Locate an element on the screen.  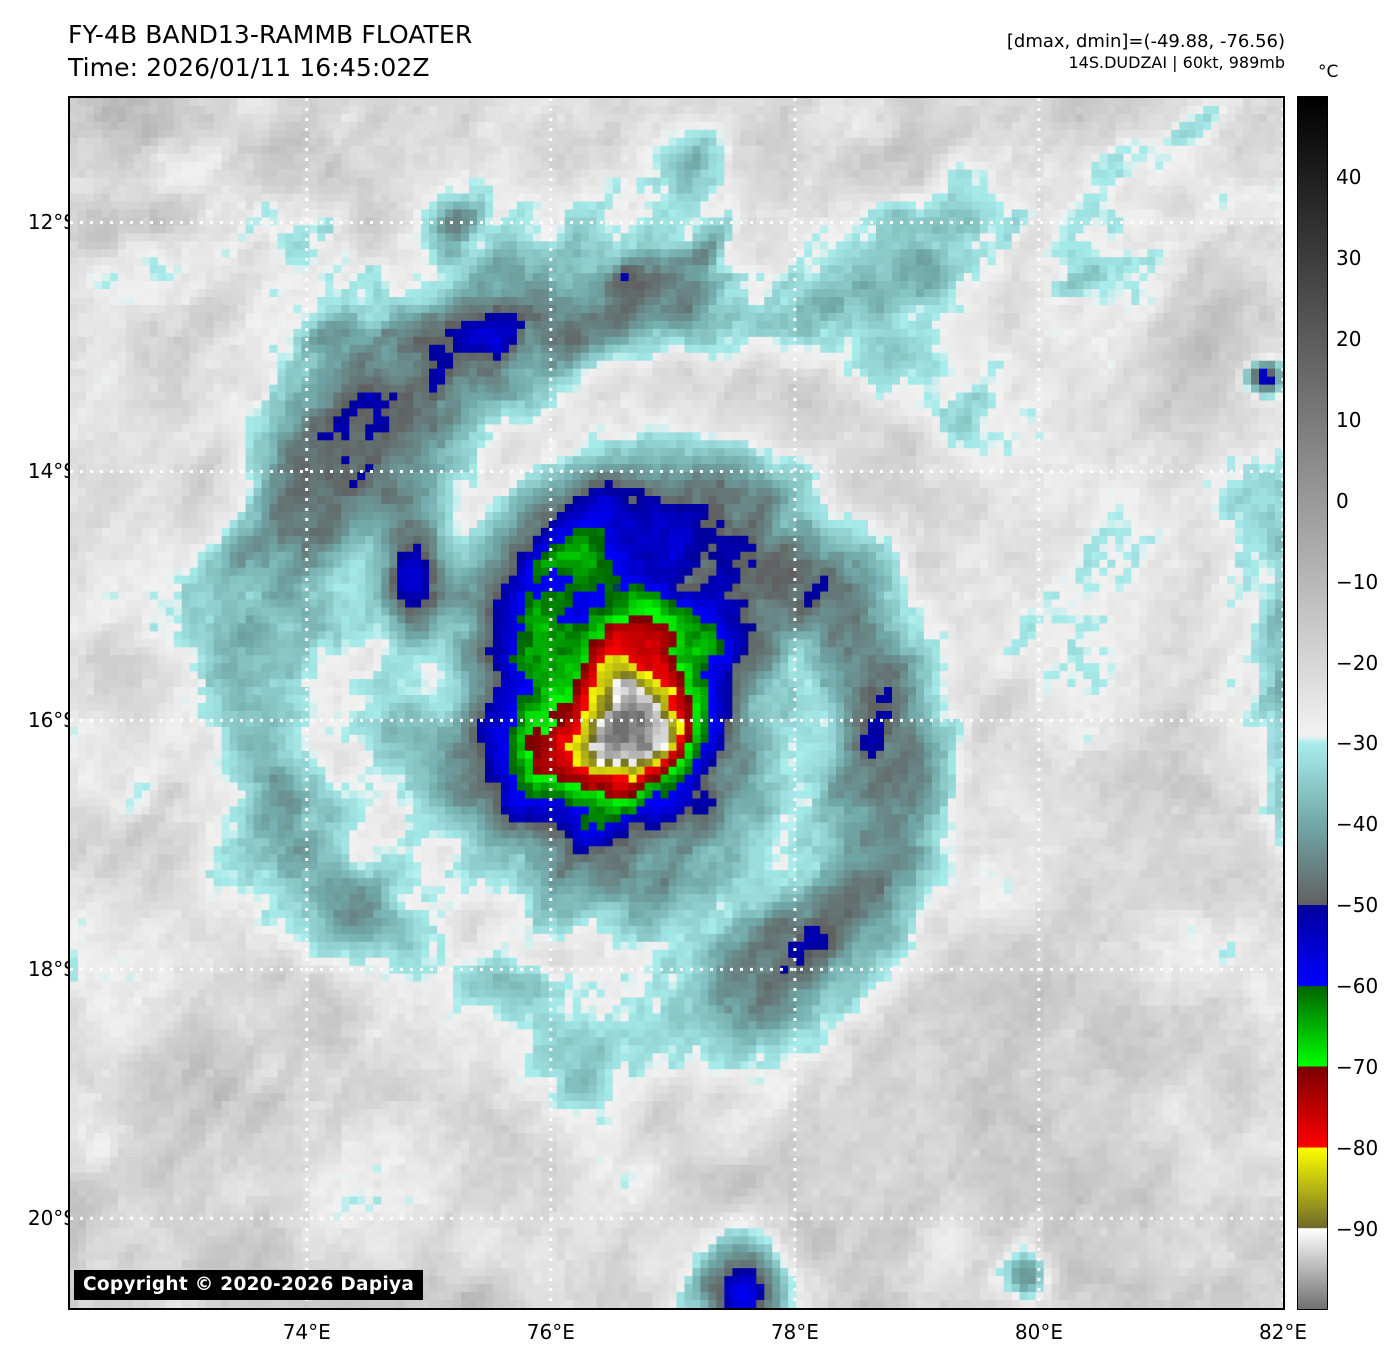
lat-tick-3: 18°S is located at coordinates (52, 969).